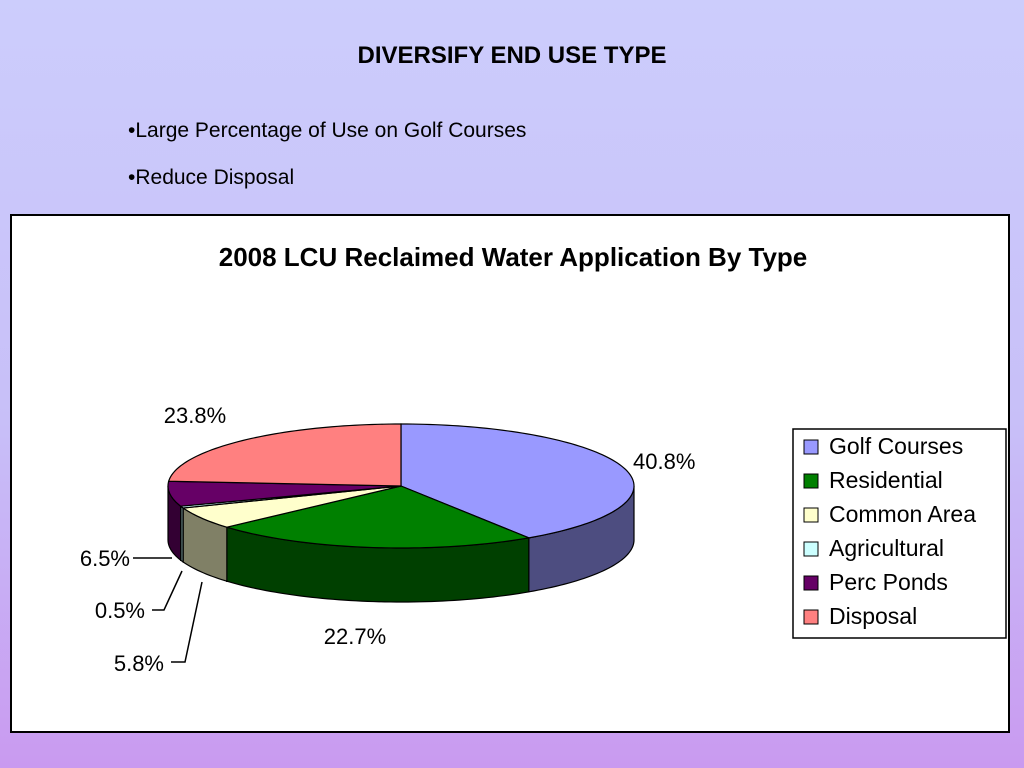  Describe the element at coordinates (811, 481) in the screenshot. I see `legend-swatch-residential` at that location.